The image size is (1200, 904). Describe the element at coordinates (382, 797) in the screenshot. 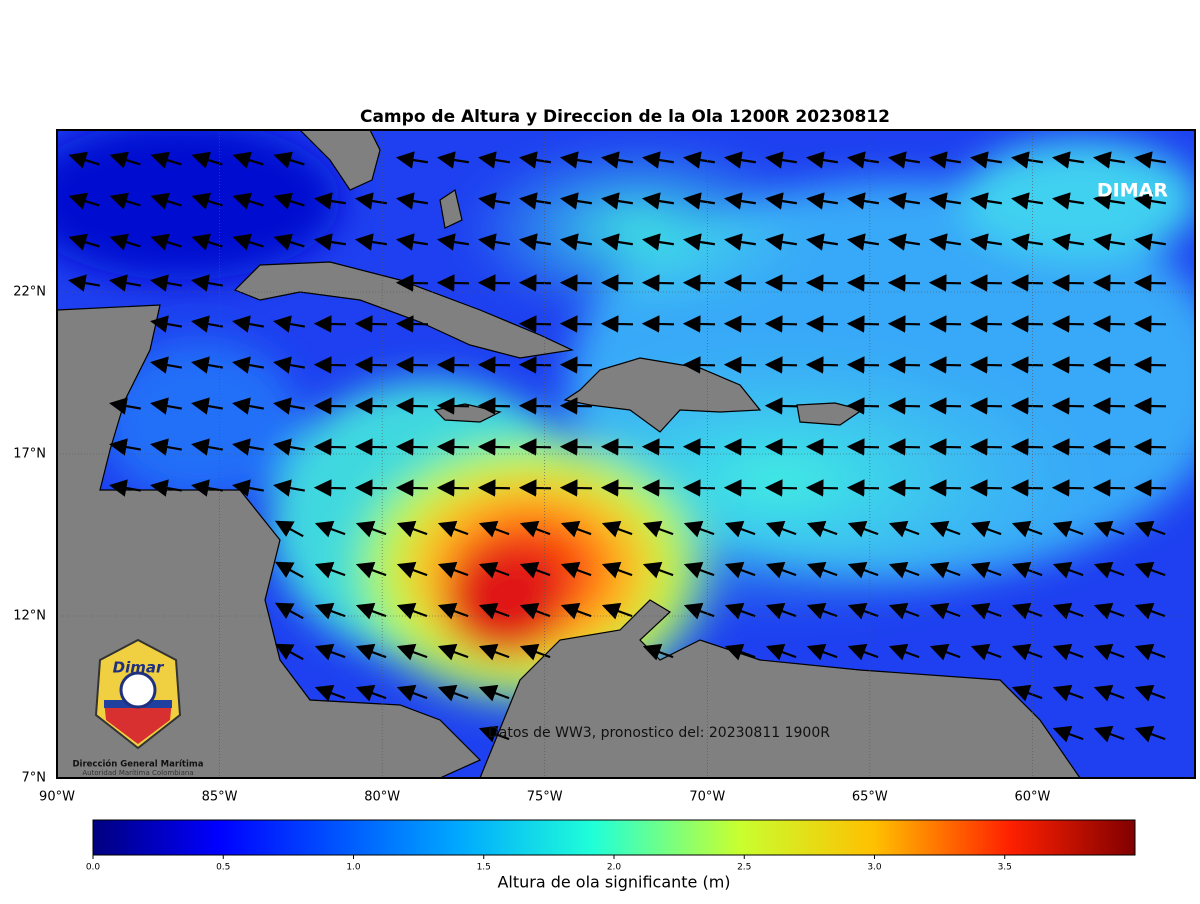

I see `x-tick-label: 80°W` at that location.